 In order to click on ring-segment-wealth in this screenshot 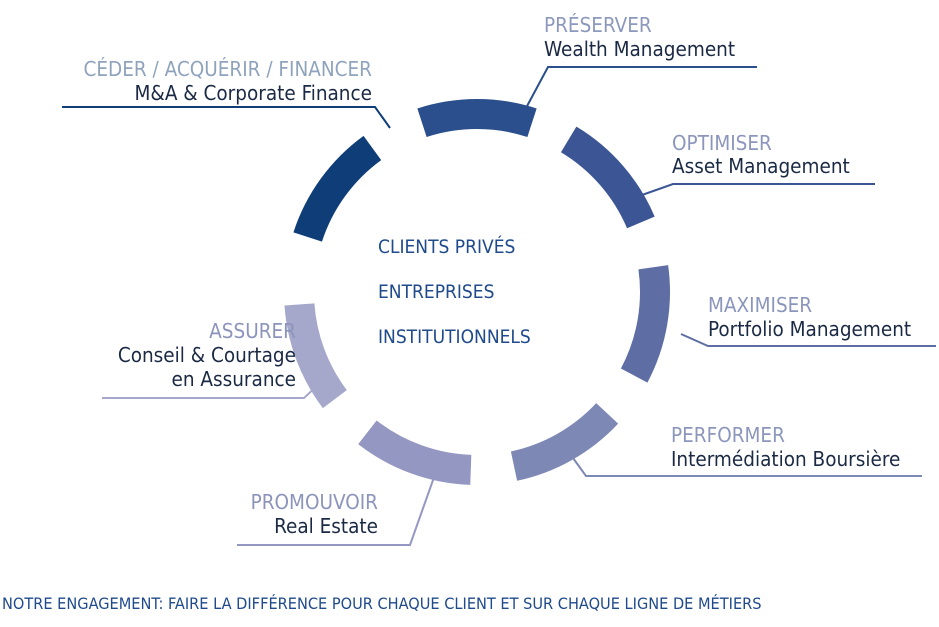, I will do `click(477, 118)`.